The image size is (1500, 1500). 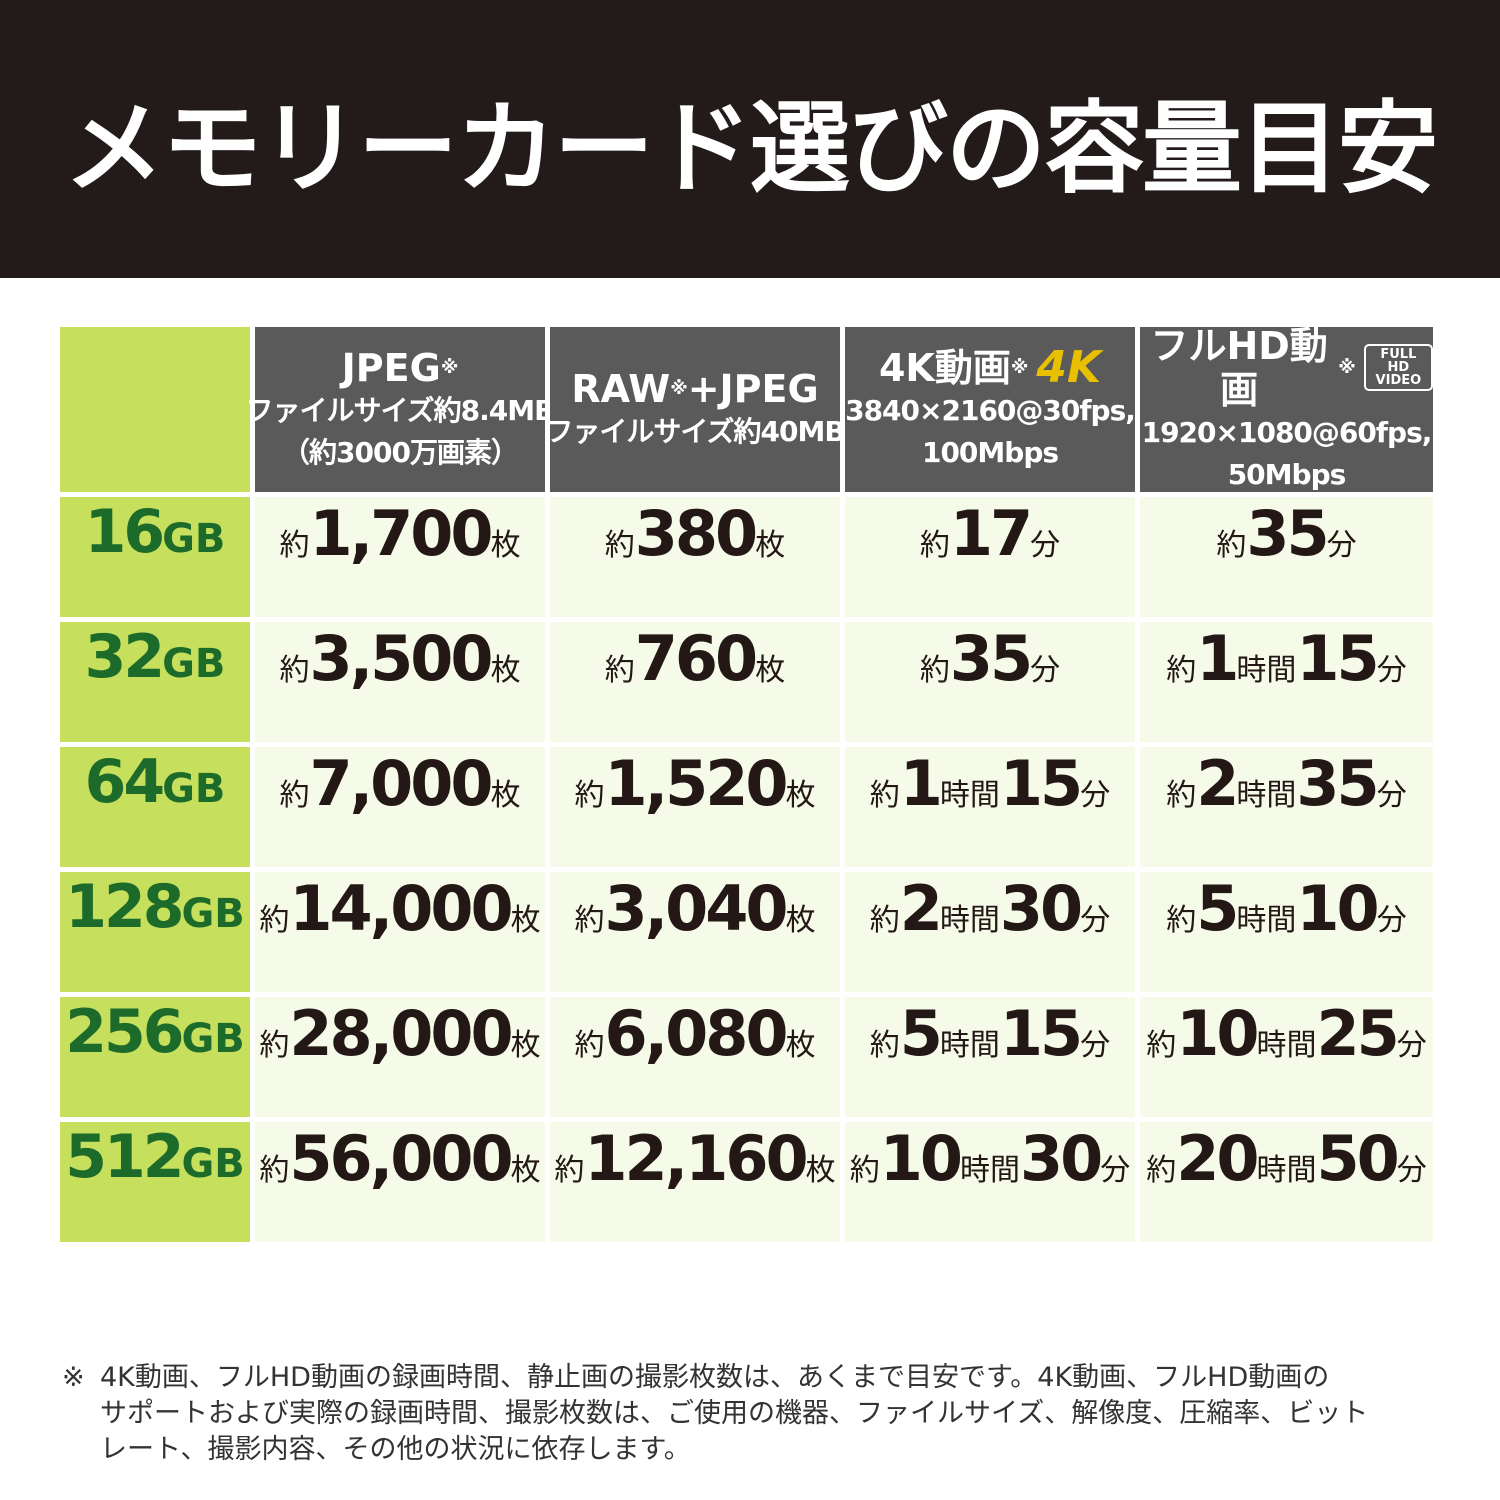 I want to click on title: メモリーカード選びの容量目安, so click(x=751, y=148).